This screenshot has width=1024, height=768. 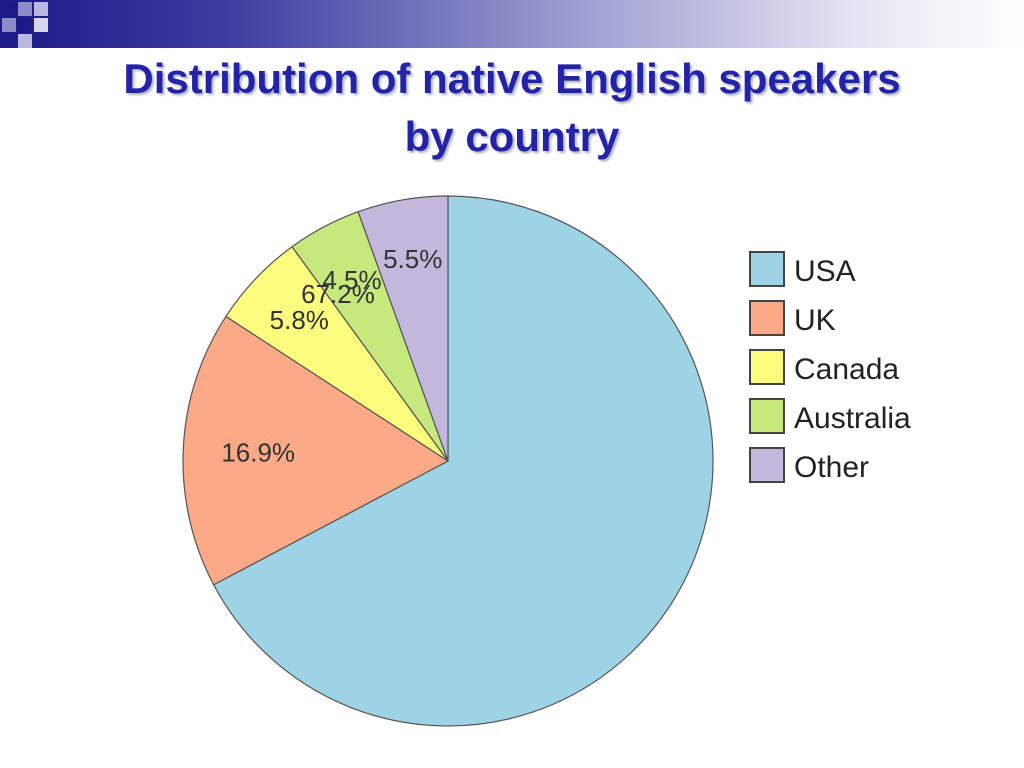 I want to click on pie-slice-label-canada: 5.8%, so click(x=299, y=320).